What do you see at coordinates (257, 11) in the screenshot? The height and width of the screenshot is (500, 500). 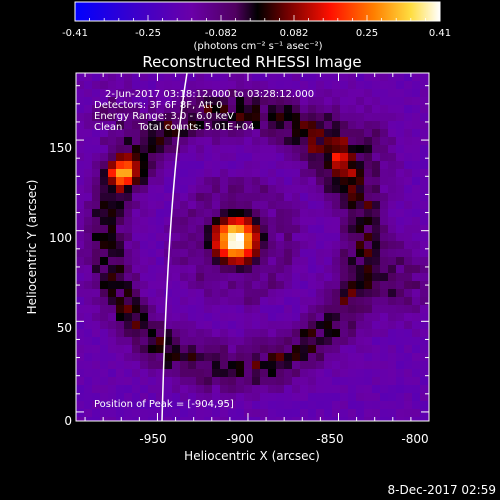 I see `colorbar-gradient` at bounding box center [257, 11].